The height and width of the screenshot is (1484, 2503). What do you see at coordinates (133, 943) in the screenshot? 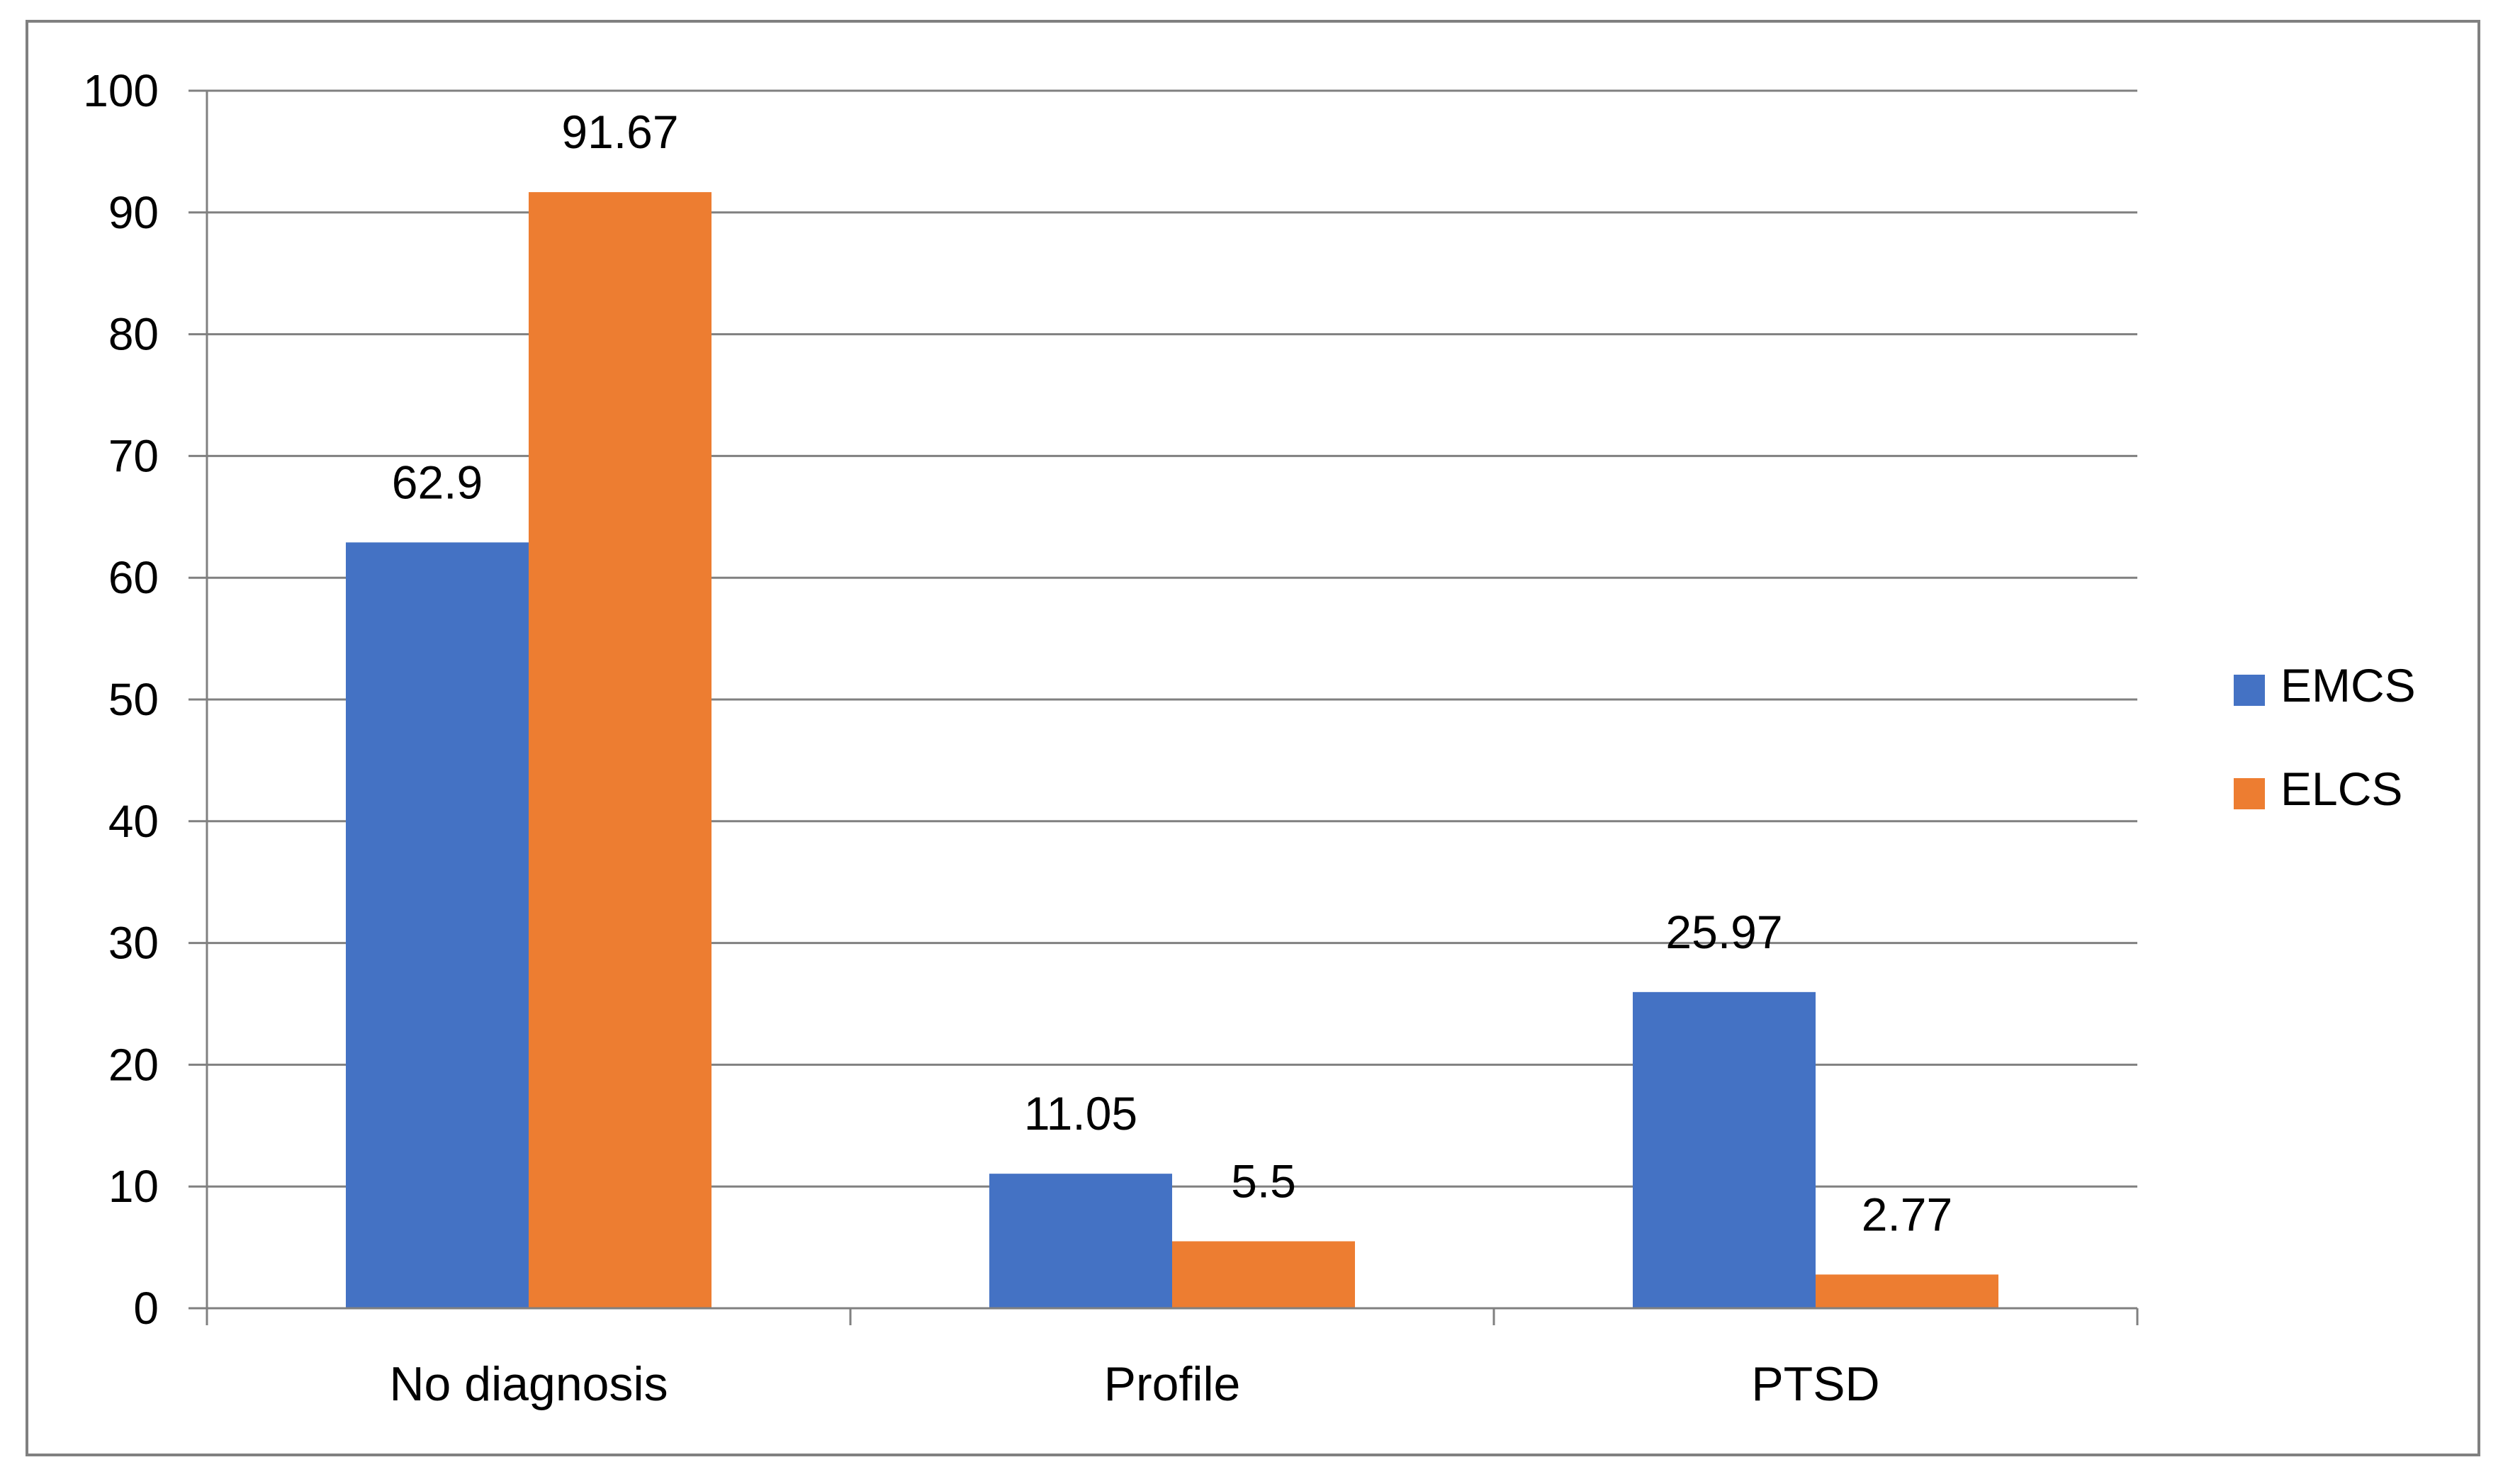
I see `y-tick-label-30: 30` at bounding box center [133, 943].